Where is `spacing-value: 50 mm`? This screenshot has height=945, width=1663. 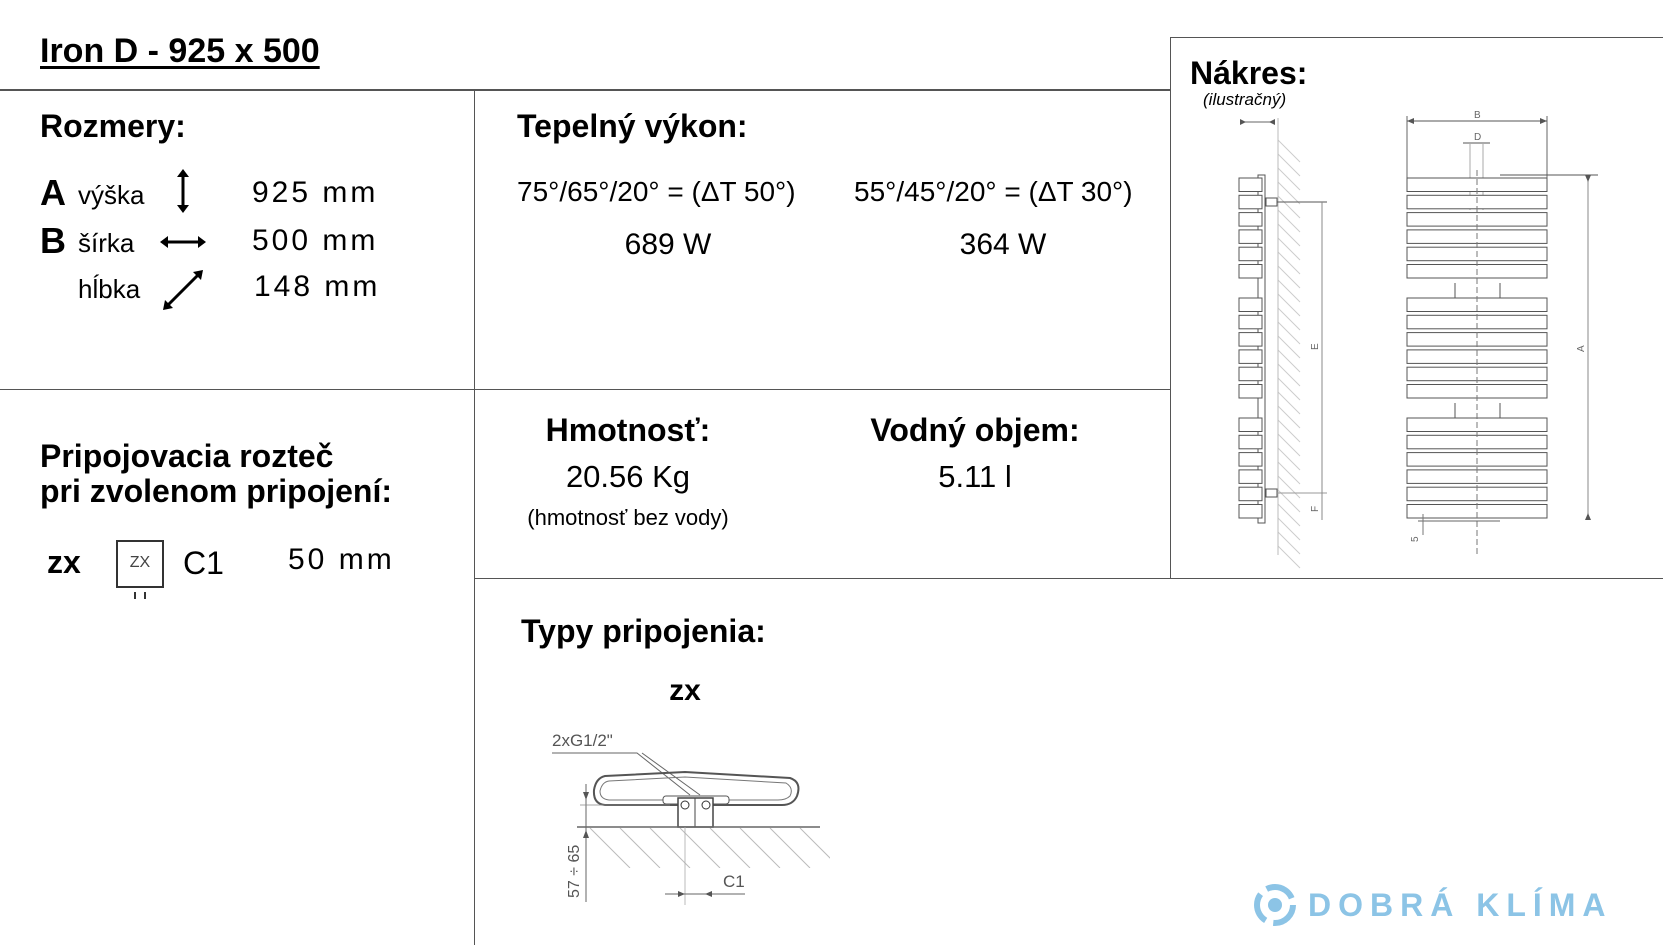
spacing-value: 50 mm is located at coordinates (341, 559).